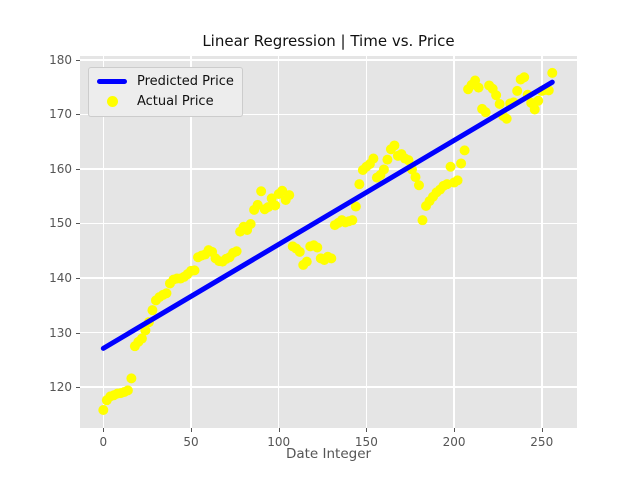 The image size is (640, 480). Describe the element at coordinates (185, 81) in the screenshot. I see `legend-label: Predicted Price` at that location.